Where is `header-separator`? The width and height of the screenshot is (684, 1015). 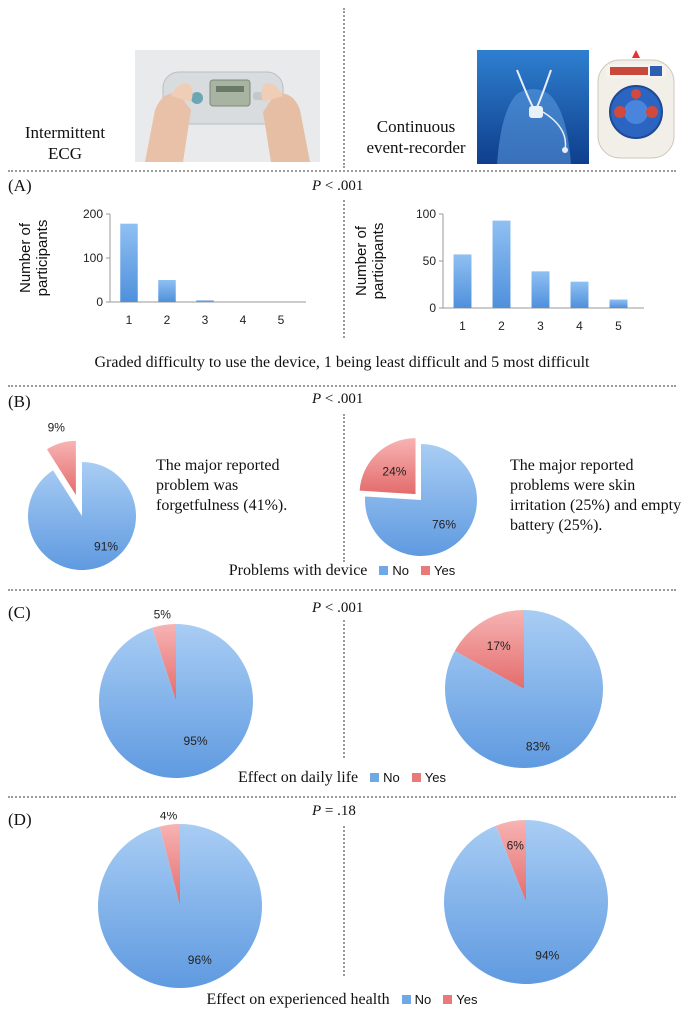
header-separator is located at coordinates (342, 171).